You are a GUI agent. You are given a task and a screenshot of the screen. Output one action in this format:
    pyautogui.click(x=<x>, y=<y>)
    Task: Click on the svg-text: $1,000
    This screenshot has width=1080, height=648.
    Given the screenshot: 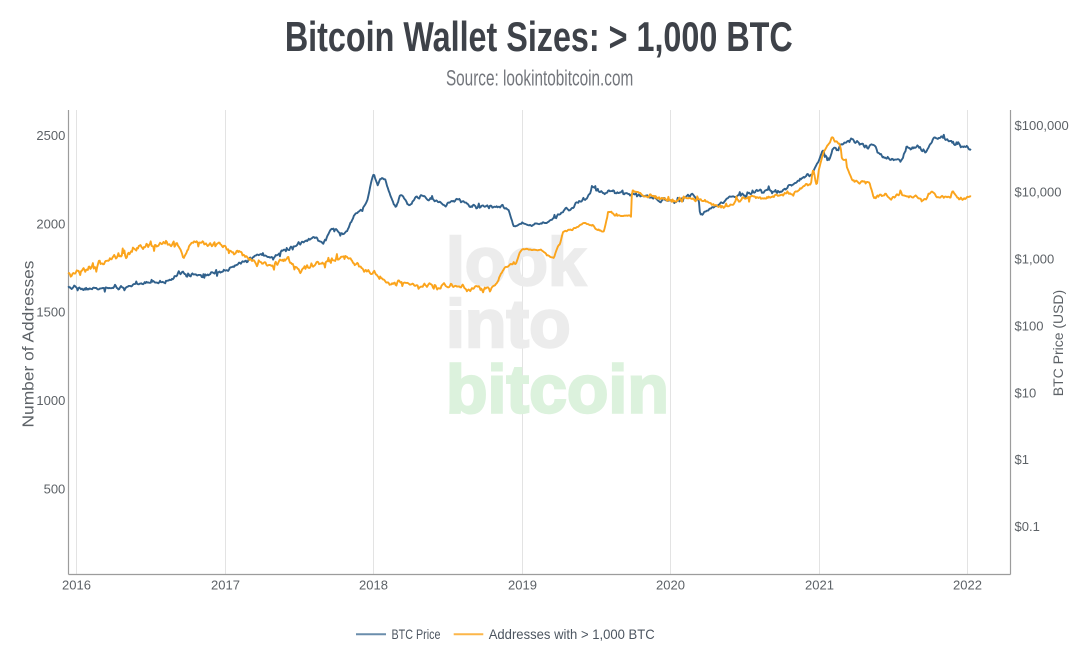 What is the action you would take?
    pyautogui.click(x=1035, y=259)
    